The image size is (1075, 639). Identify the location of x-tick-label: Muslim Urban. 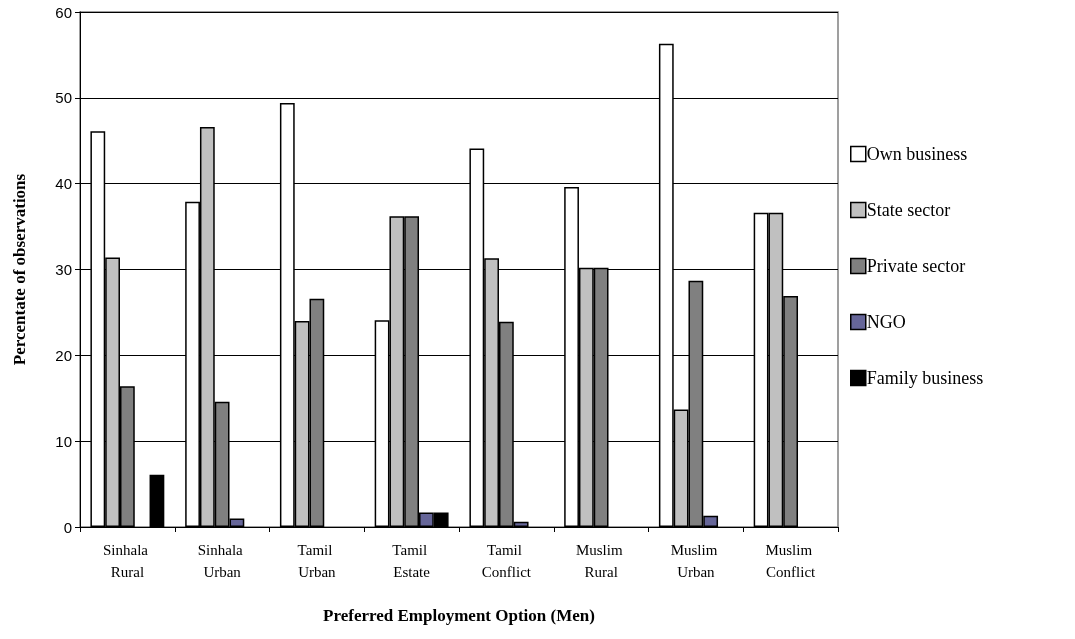
(696, 561).